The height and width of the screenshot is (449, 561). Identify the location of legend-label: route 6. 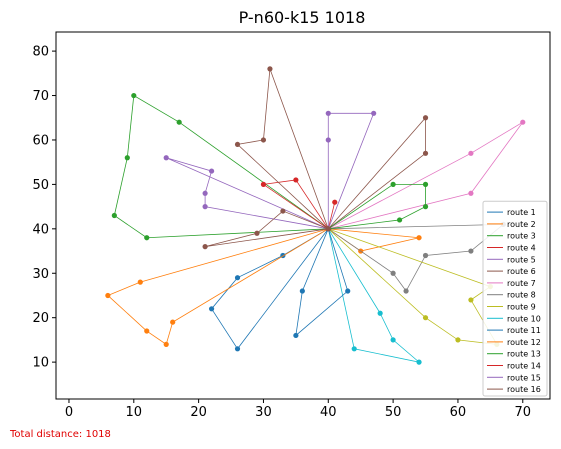
(521, 271).